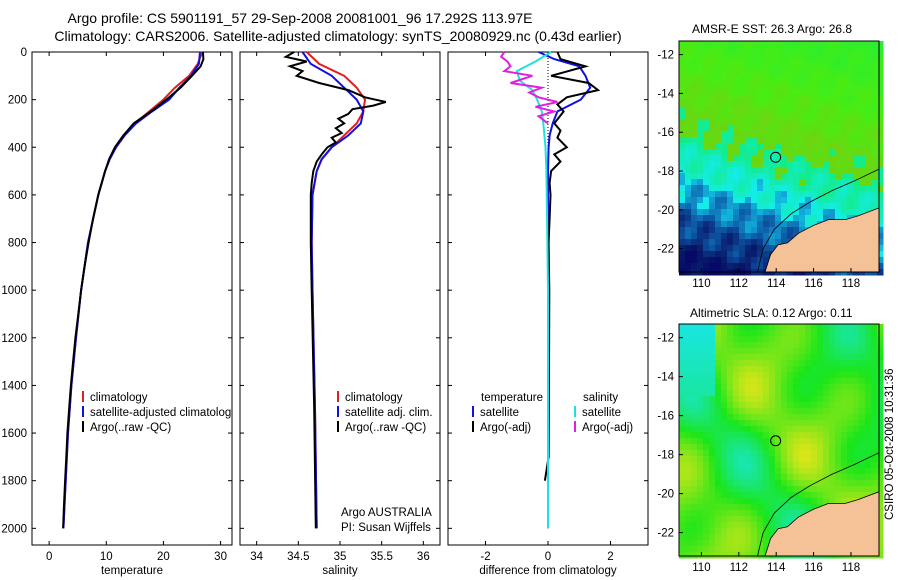 The width and height of the screenshot is (900, 580). I want to click on map-frame, so click(779, 156).